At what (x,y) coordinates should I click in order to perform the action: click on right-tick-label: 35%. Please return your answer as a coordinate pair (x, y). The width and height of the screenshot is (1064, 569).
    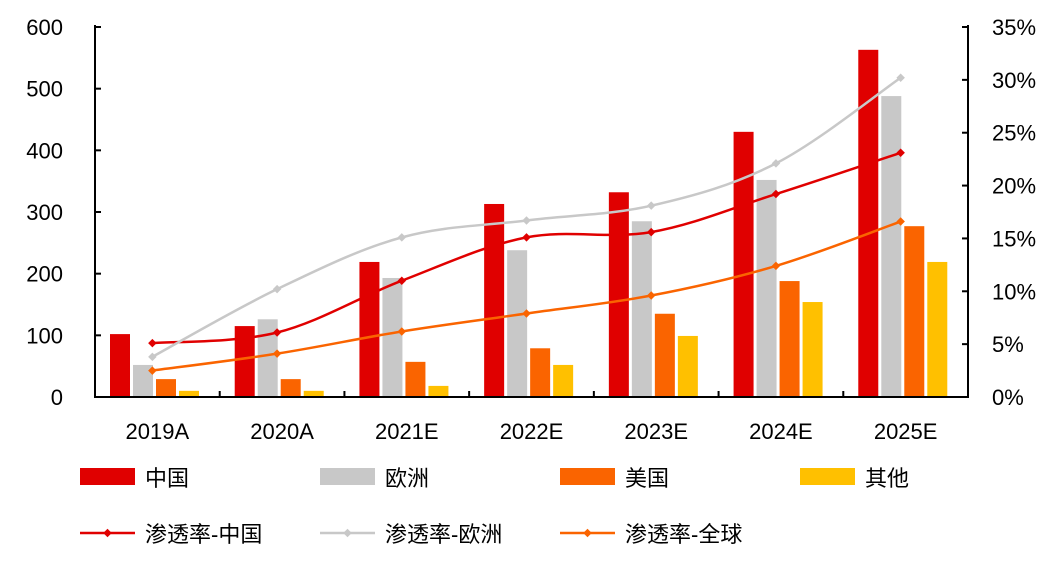
    Looking at the image, I should click on (1014, 27).